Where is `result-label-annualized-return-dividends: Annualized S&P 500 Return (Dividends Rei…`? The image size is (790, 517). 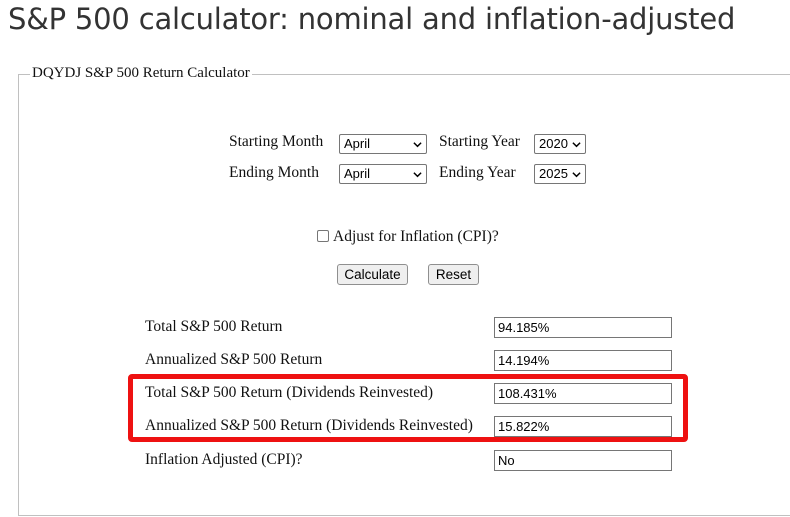 result-label-annualized-return-dividends: Annualized S&P 500 Return (Dividends Rei… is located at coordinates (309, 425).